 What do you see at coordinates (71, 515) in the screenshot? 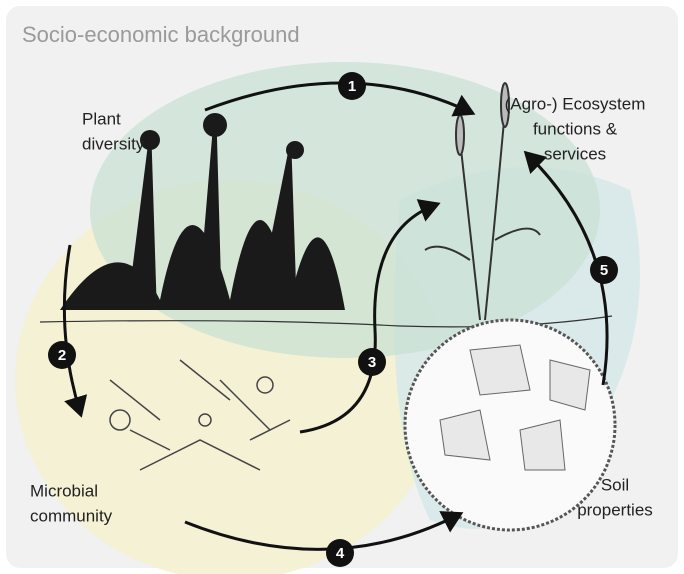
I see `label: community` at bounding box center [71, 515].